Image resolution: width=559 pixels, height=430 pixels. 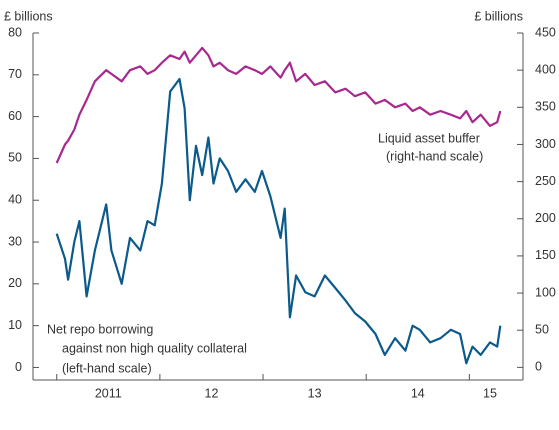 What do you see at coordinates (545, 218) in the screenshot?
I see `y2-tick-label: 200` at bounding box center [545, 218].